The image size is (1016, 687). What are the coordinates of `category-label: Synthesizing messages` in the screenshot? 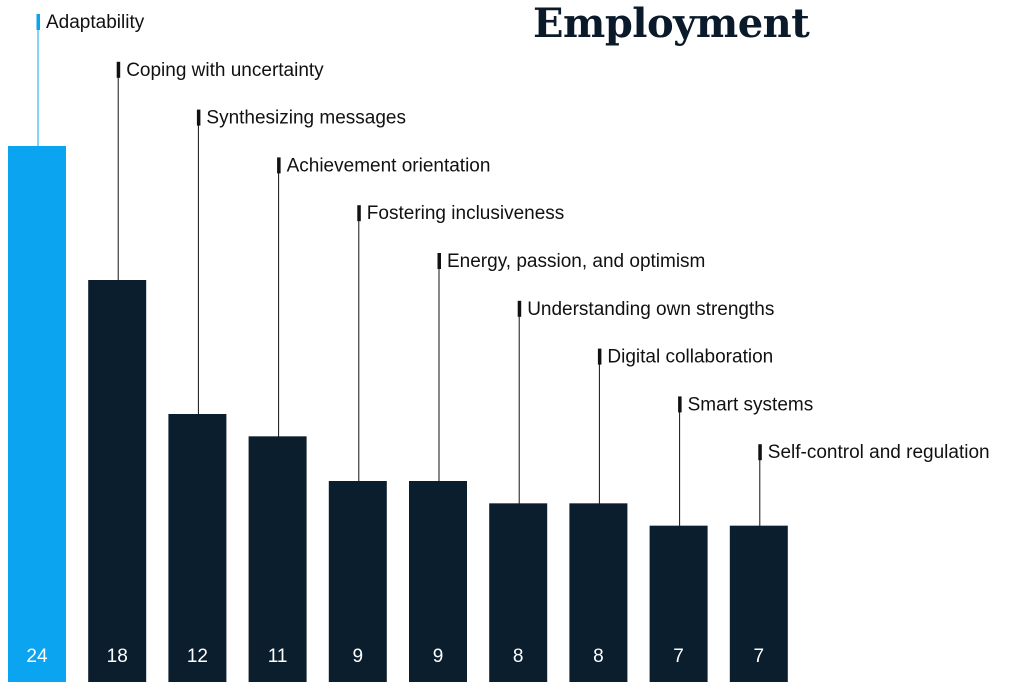 It's located at (306, 118).